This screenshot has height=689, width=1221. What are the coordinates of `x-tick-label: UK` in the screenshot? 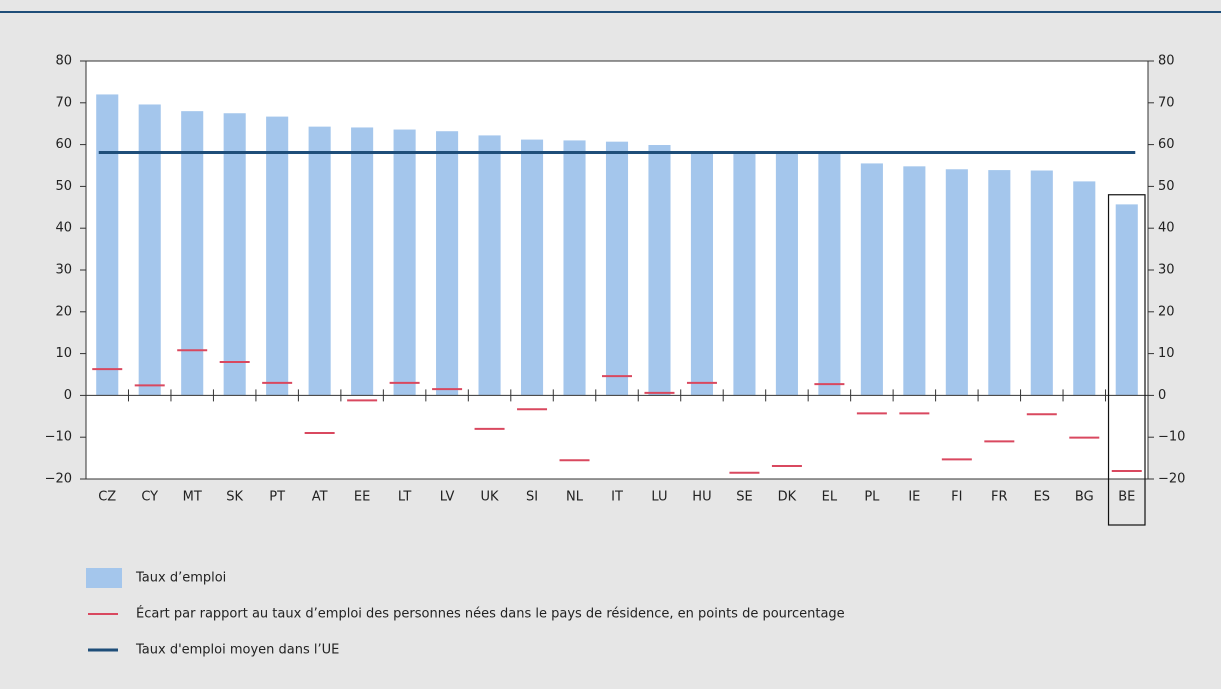 It's located at (490, 497).